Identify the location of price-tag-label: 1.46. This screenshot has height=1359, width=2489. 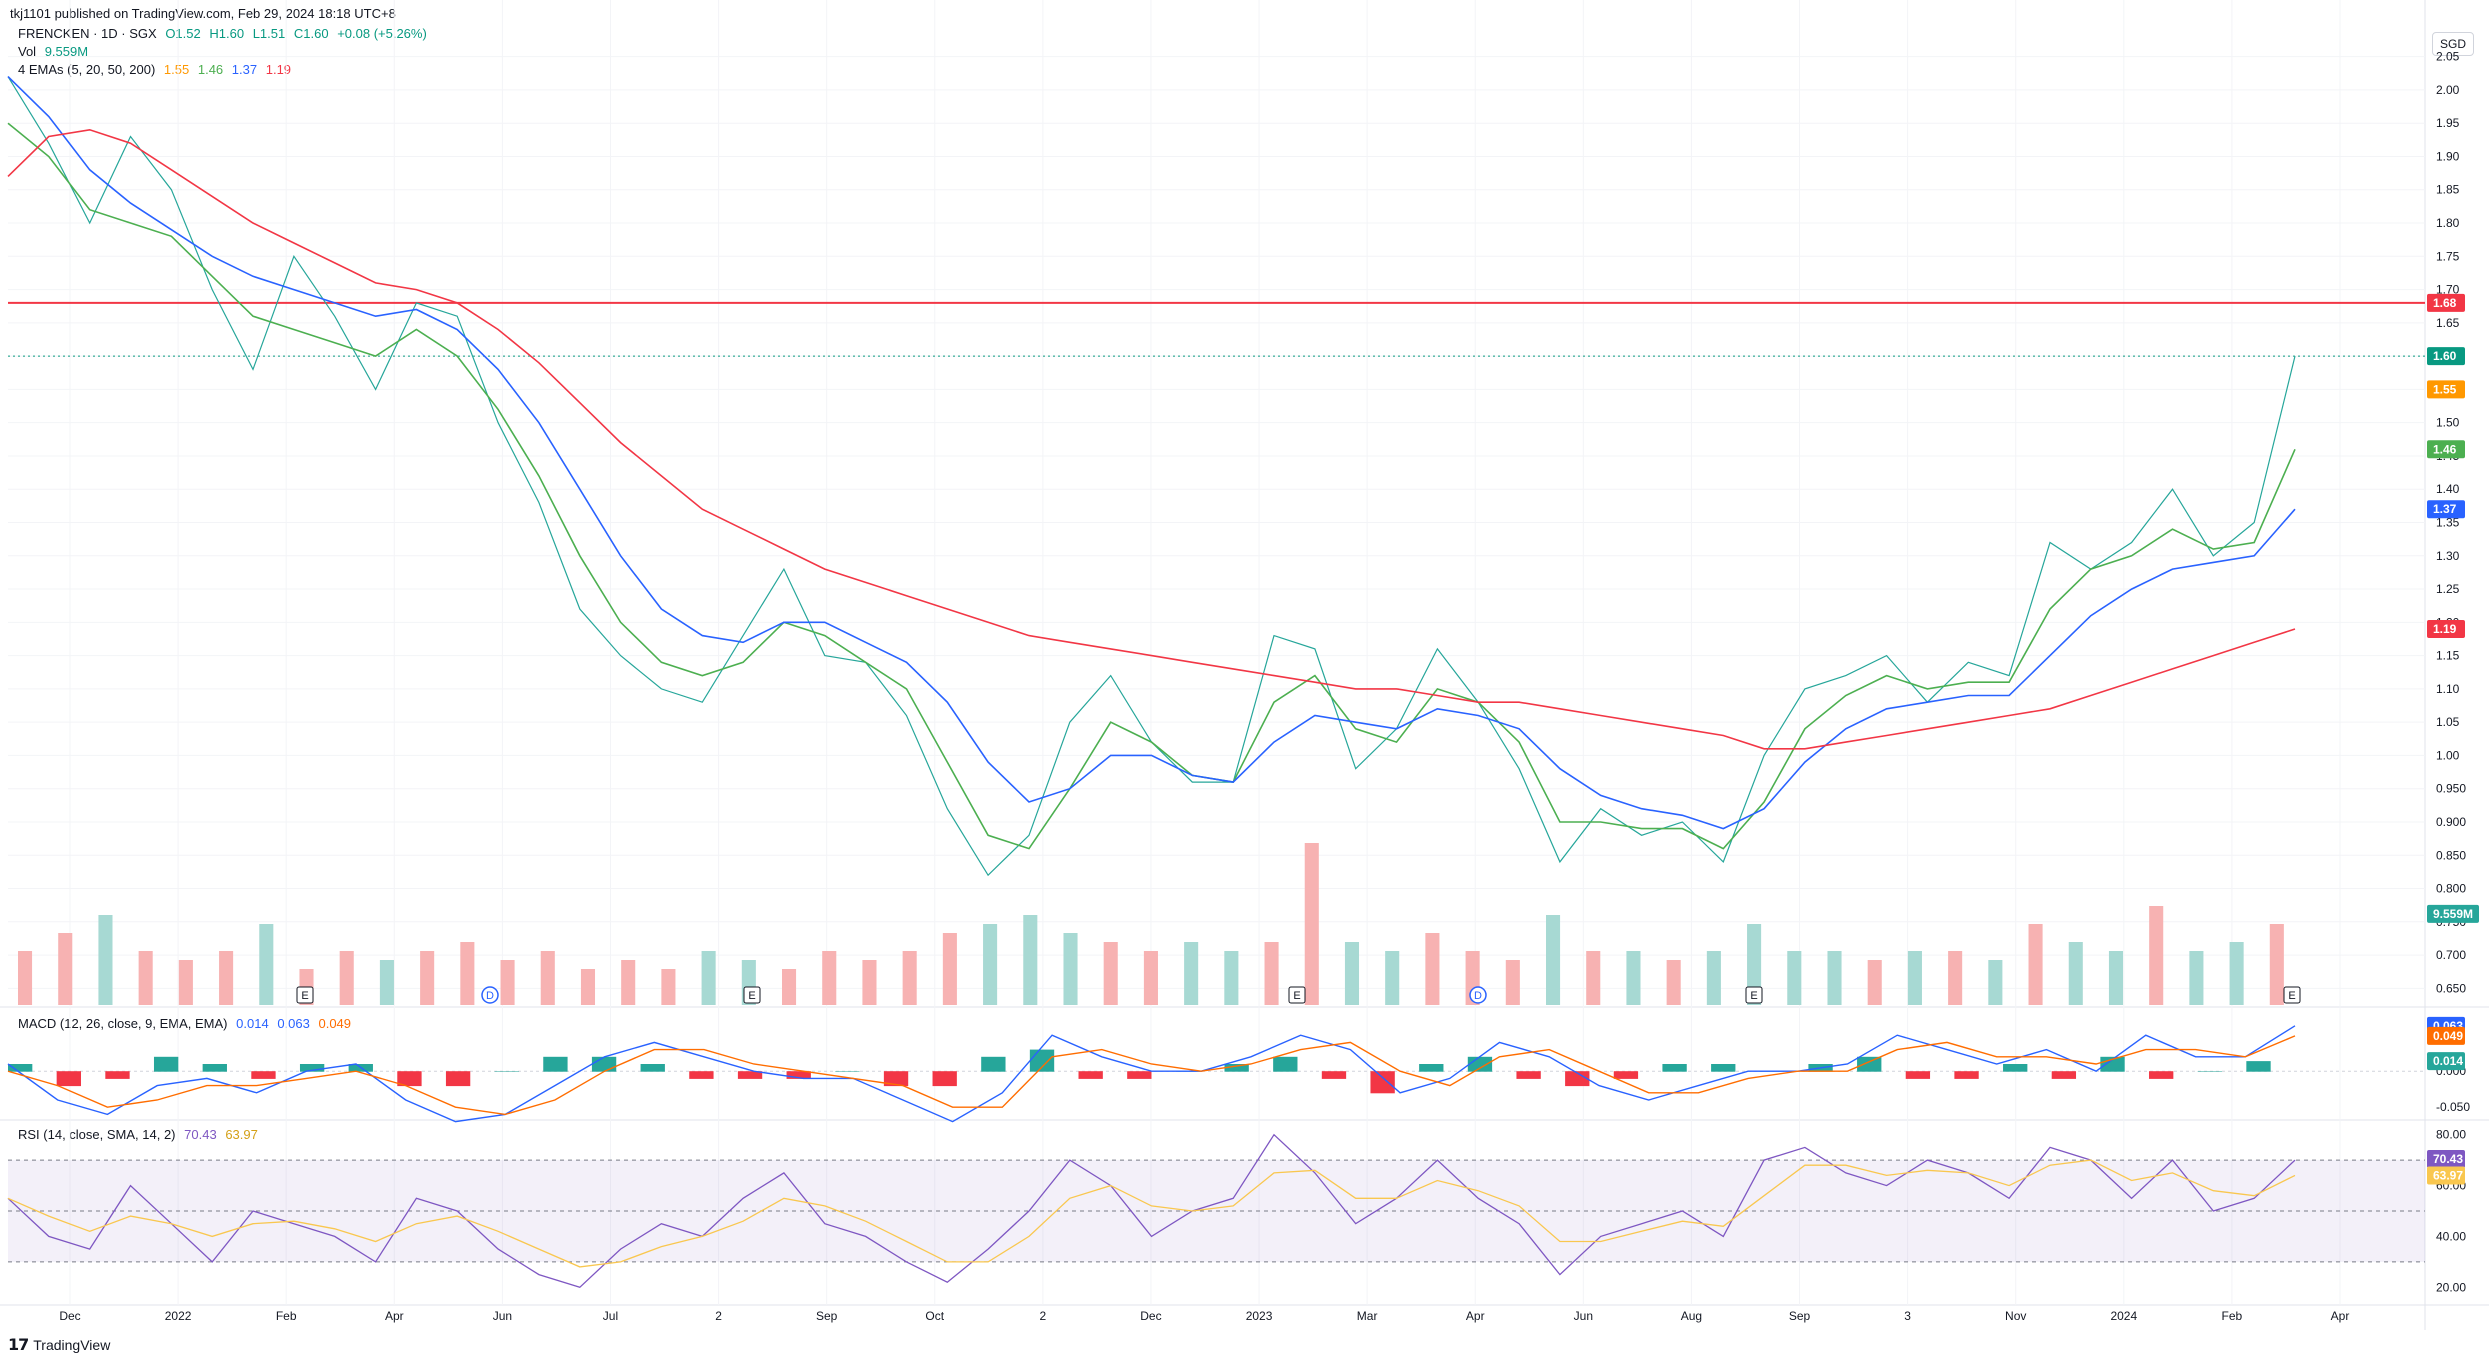
(2445, 449).